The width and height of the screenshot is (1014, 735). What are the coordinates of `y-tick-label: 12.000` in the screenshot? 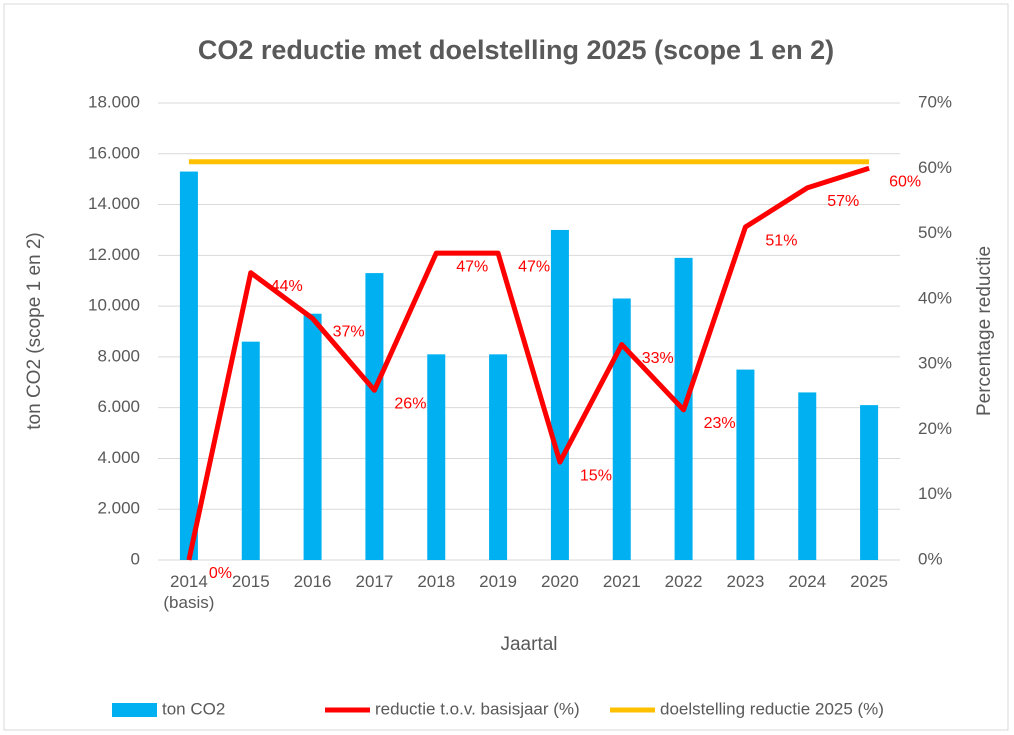 It's located at (114, 254).